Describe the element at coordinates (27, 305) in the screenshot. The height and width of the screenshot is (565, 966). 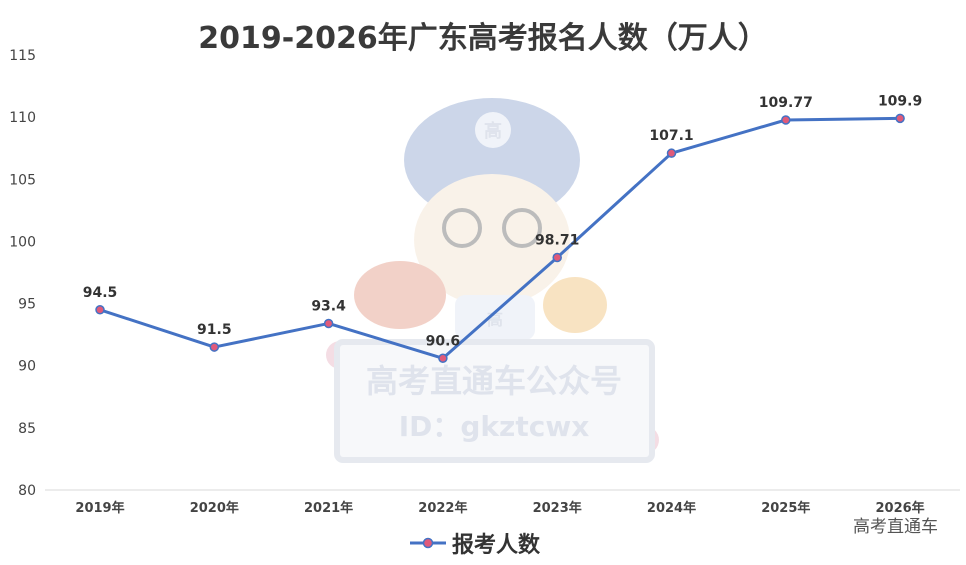
I see `y-tick-label: 95` at that location.